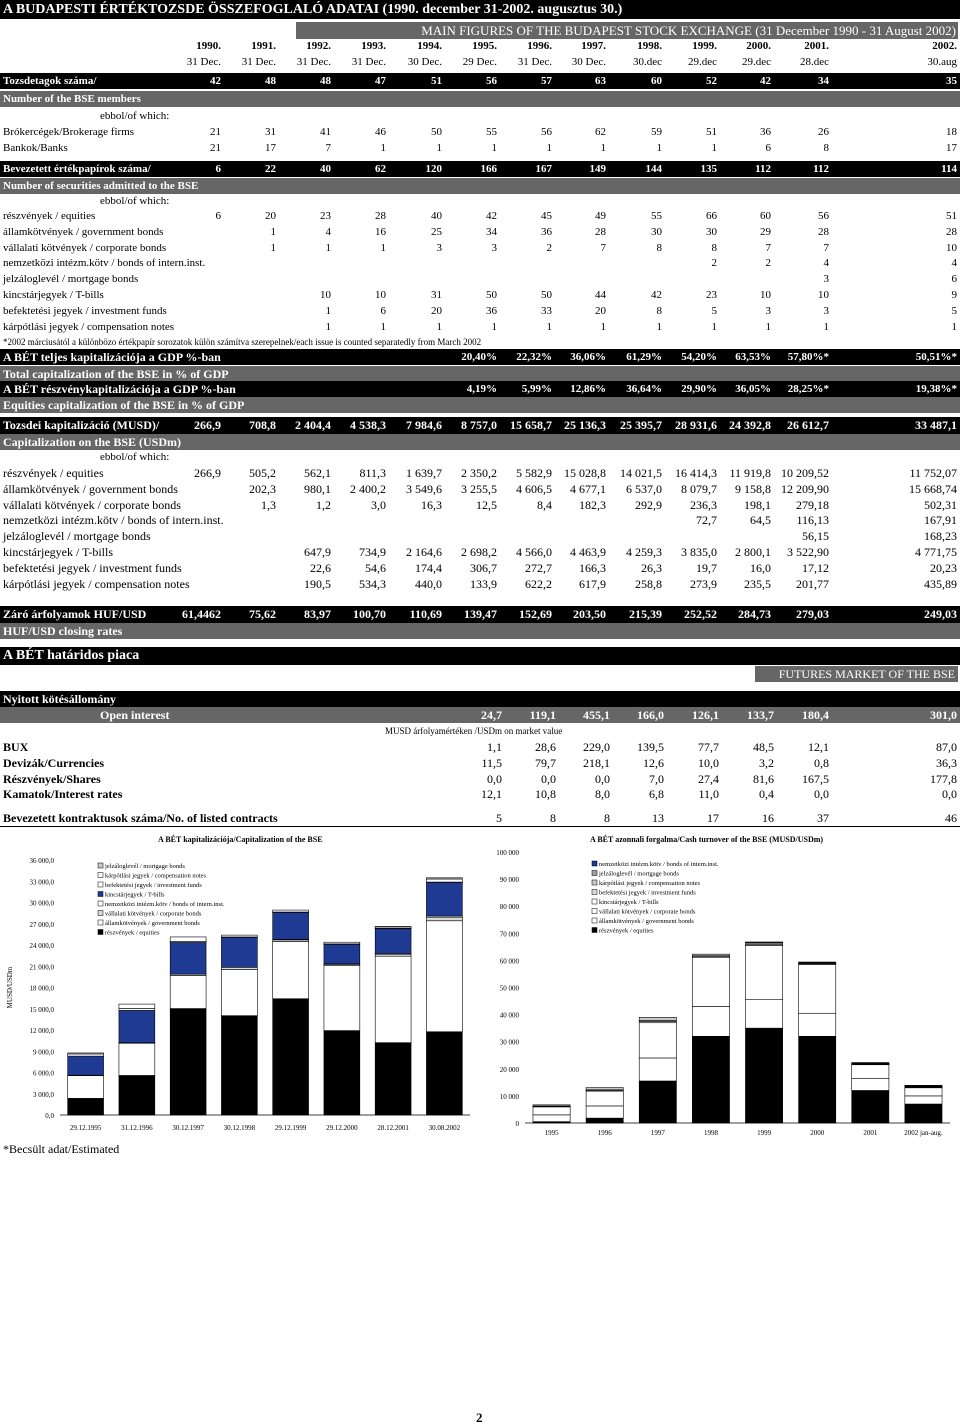 This screenshot has width=960, height=1426. I want to click on value-cell: 19,7, so click(706, 568).